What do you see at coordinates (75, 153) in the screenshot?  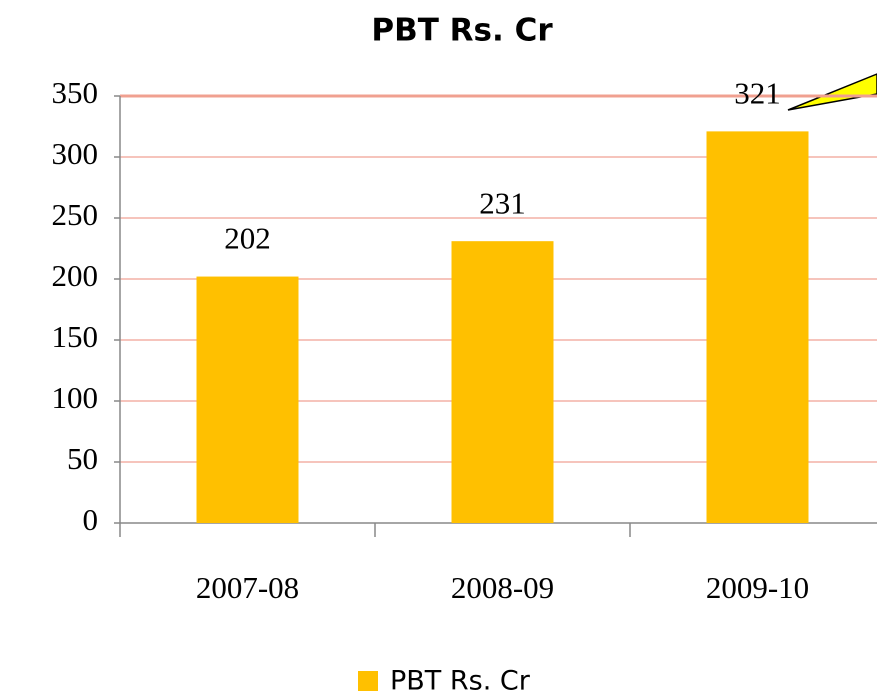 I see `y-tick-label: 300` at bounding box center [75, 153].